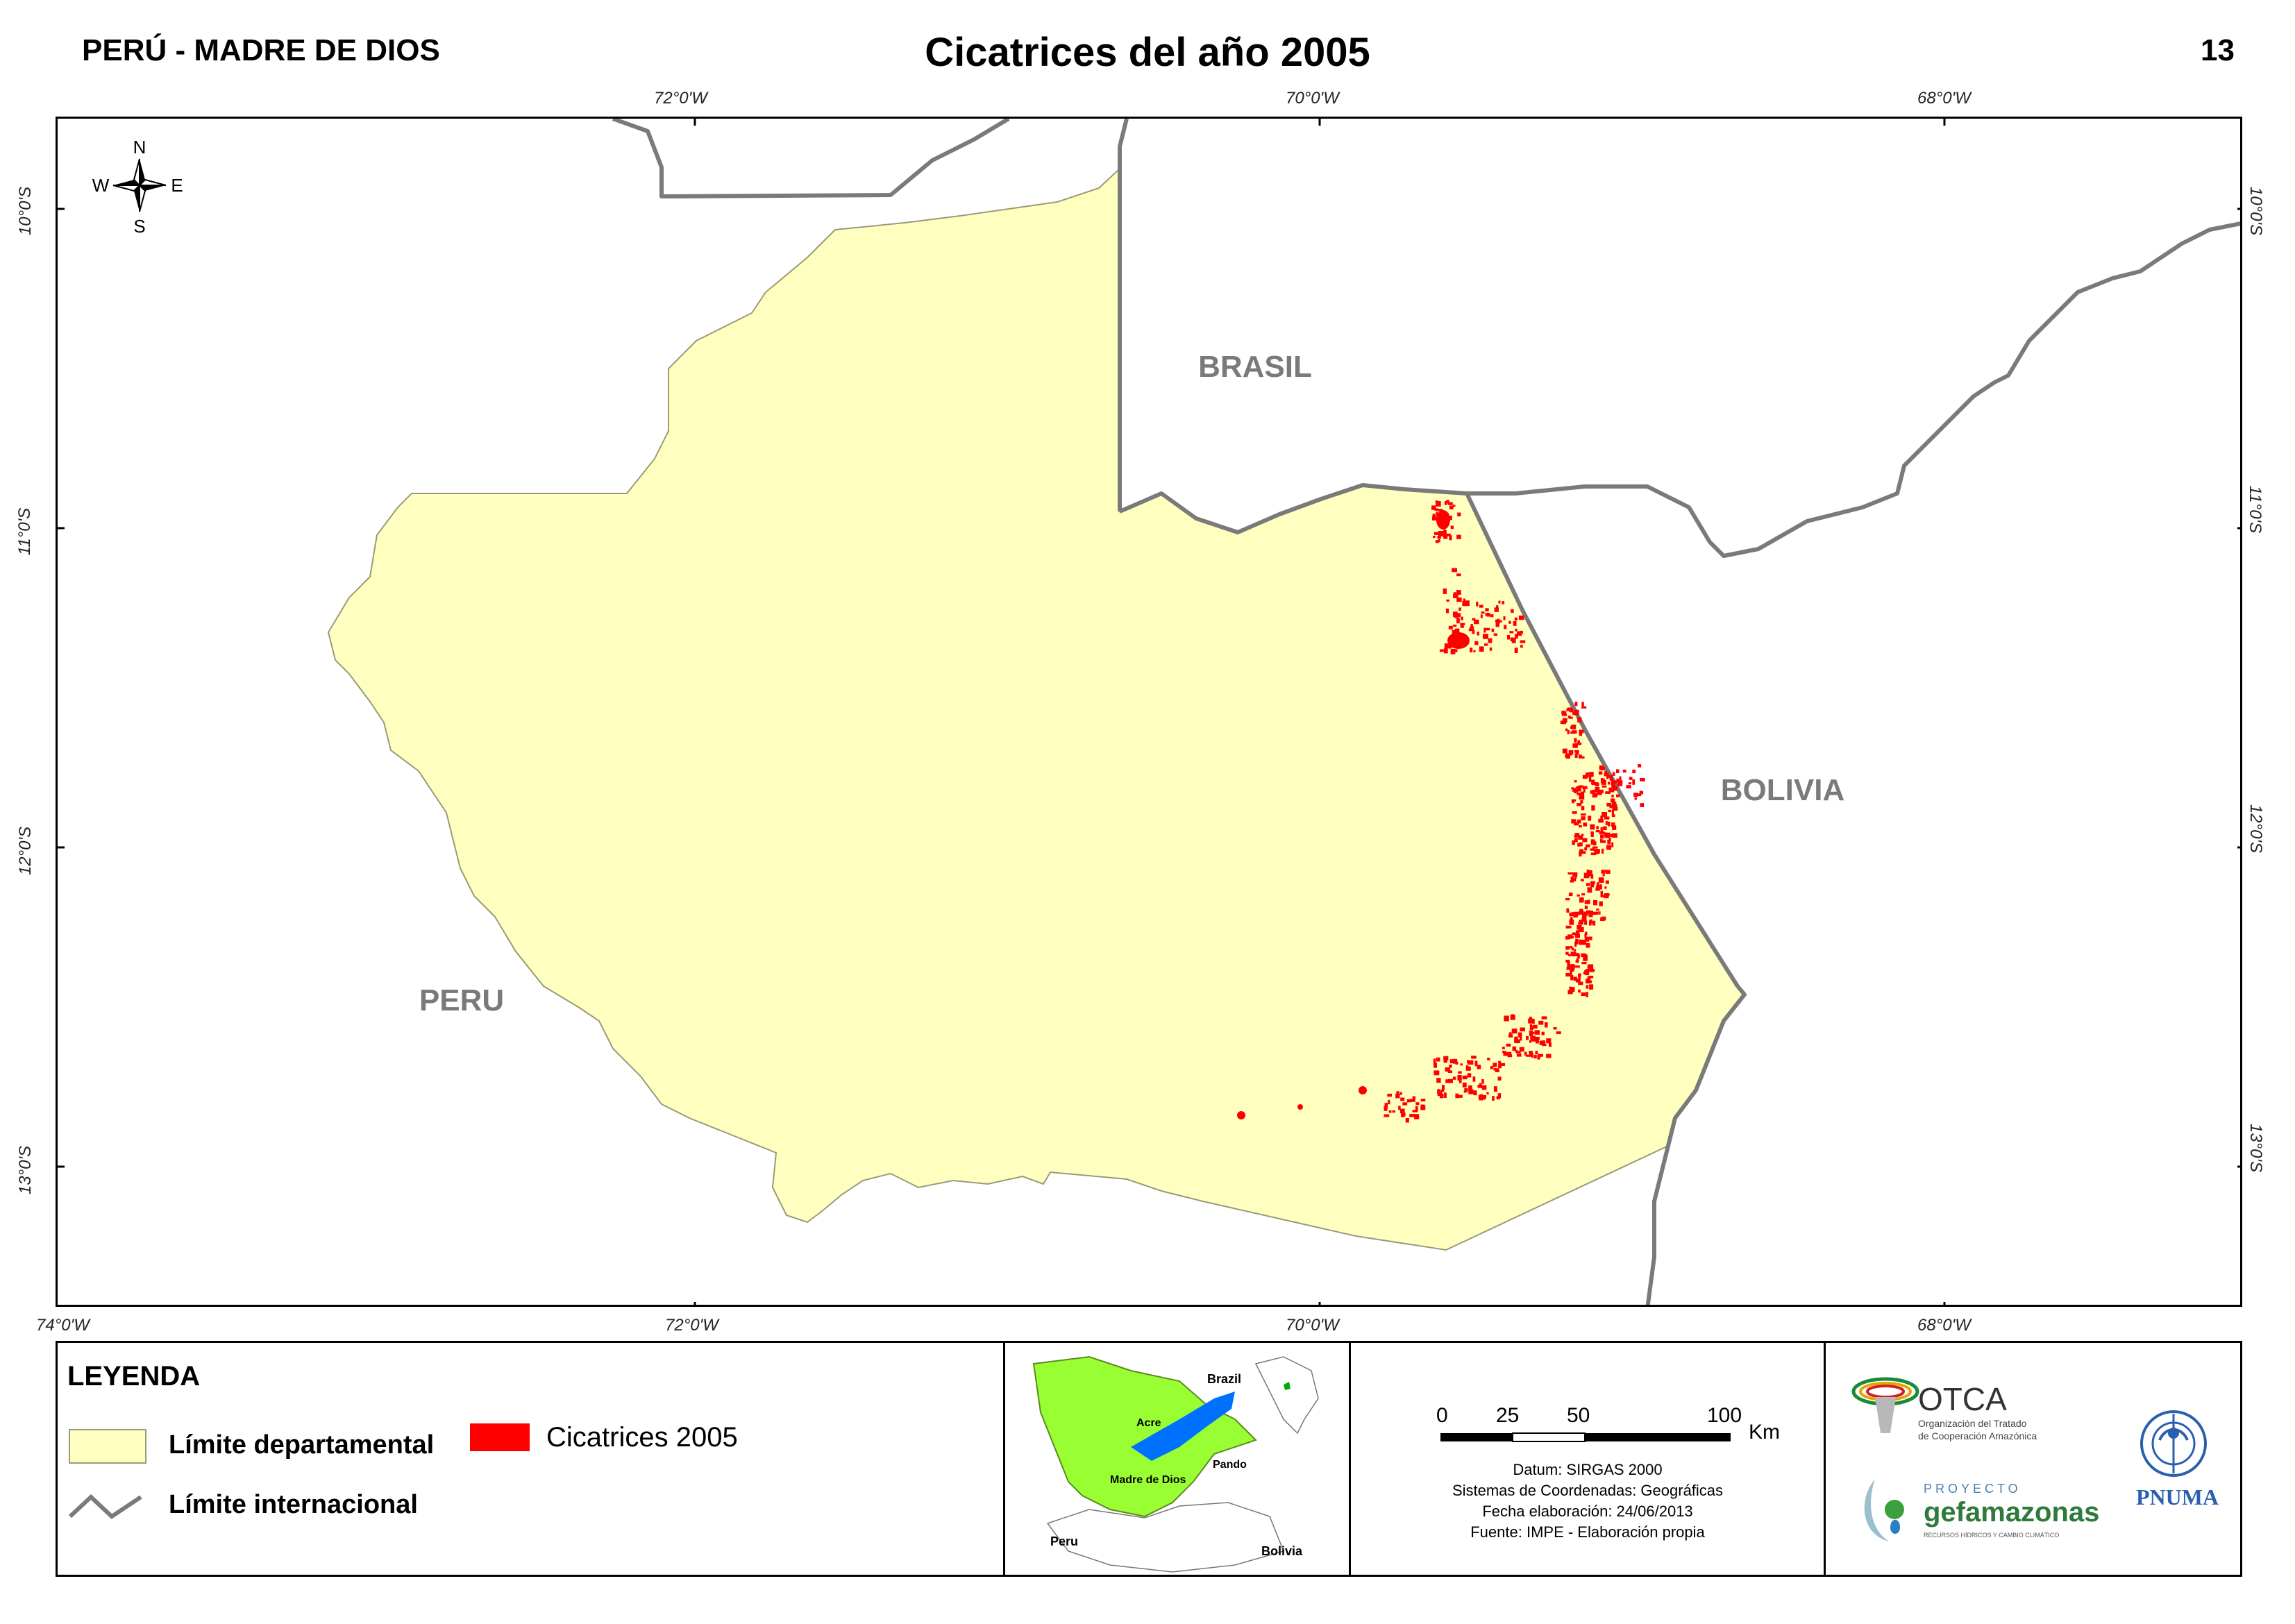  Describe the element at coordinates (1287, 1386) in the screenshot. I see `inset-marker` at that location.